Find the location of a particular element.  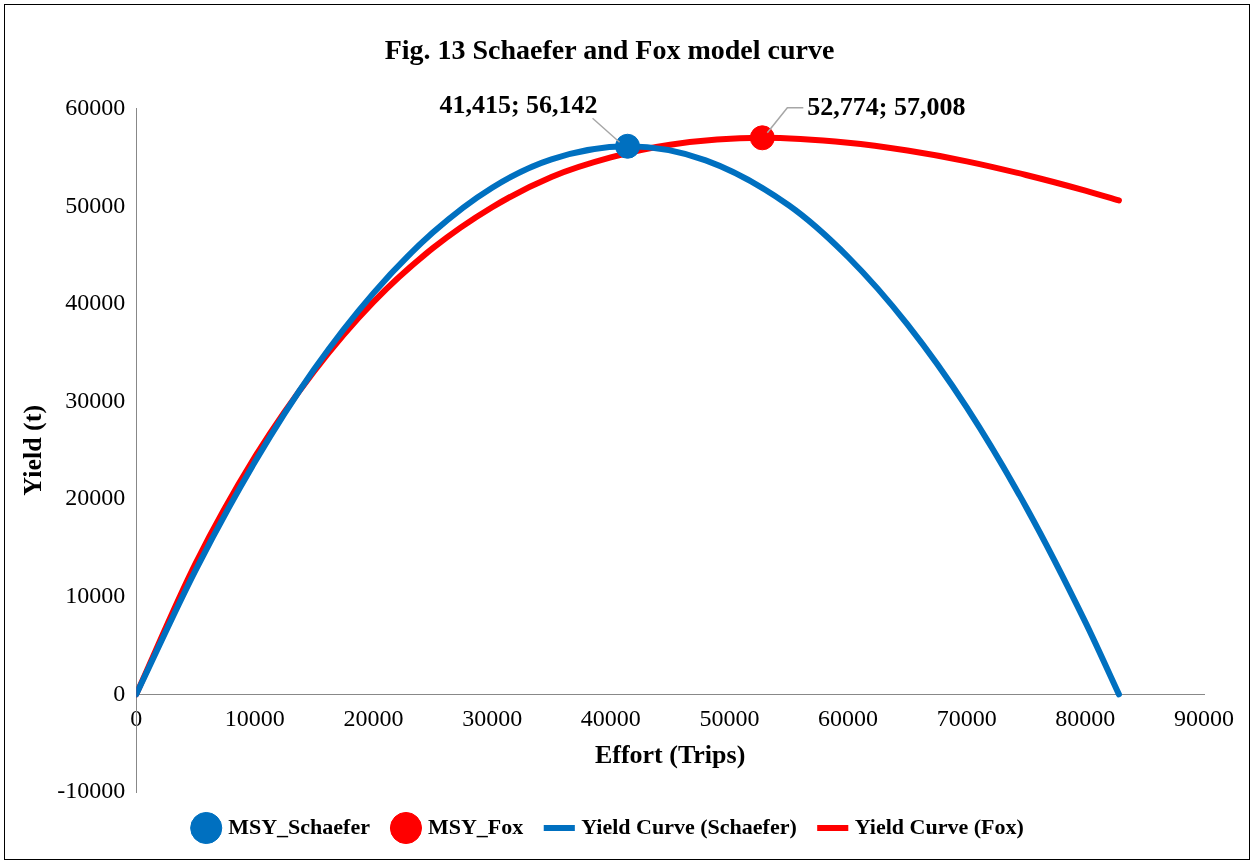

x-tick-label: 90000 is located at coordinates (1204, 718).